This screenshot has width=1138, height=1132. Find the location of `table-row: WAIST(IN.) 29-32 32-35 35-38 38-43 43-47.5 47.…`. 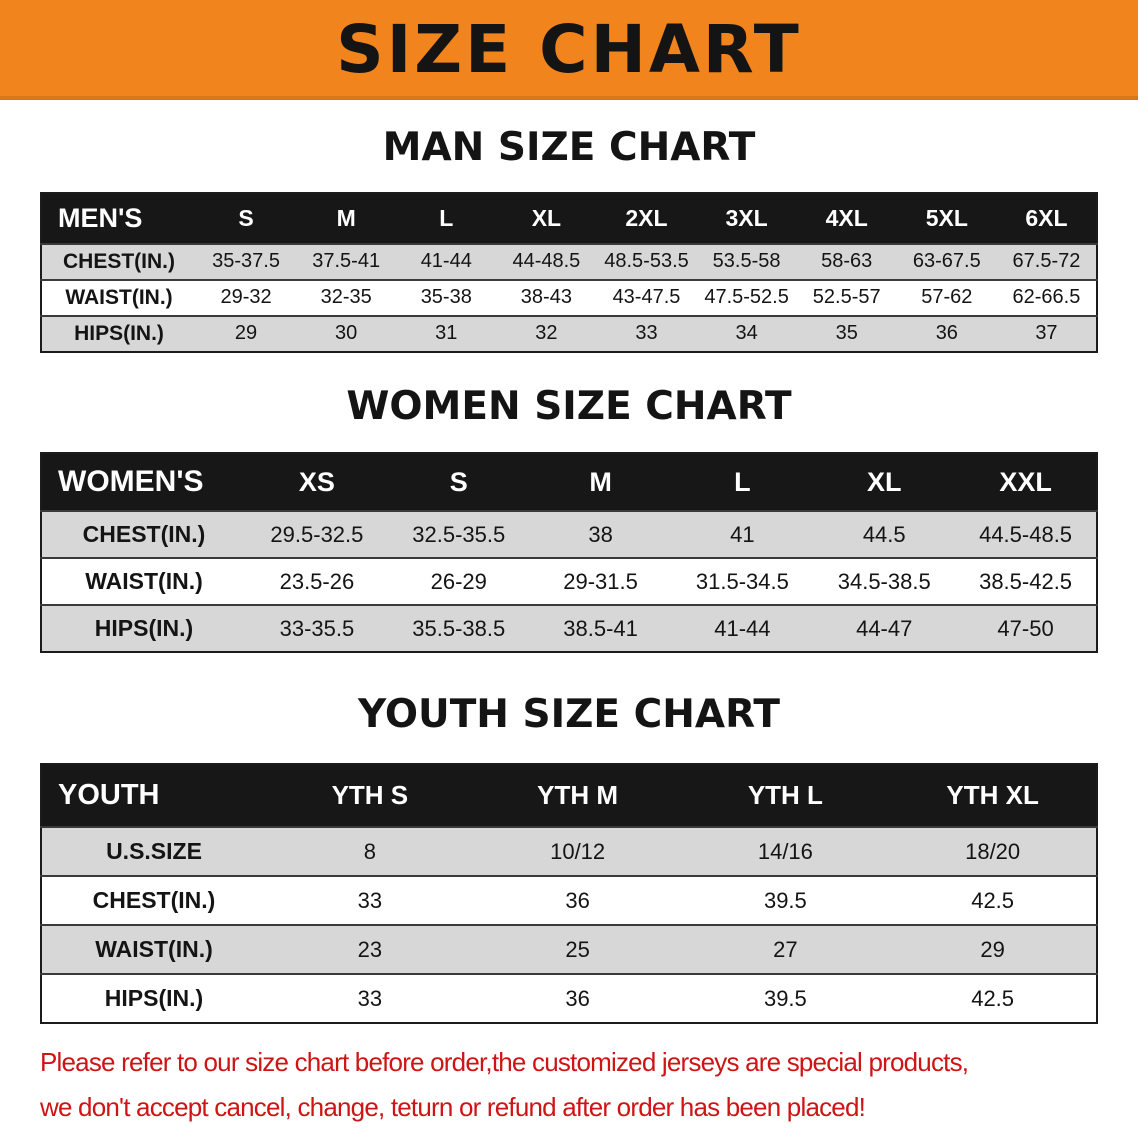

table-row: WAIST(IN.) 29-32 32-35 35-38 38-43 43-47.5 47.… is located at coordinates (569, 297).